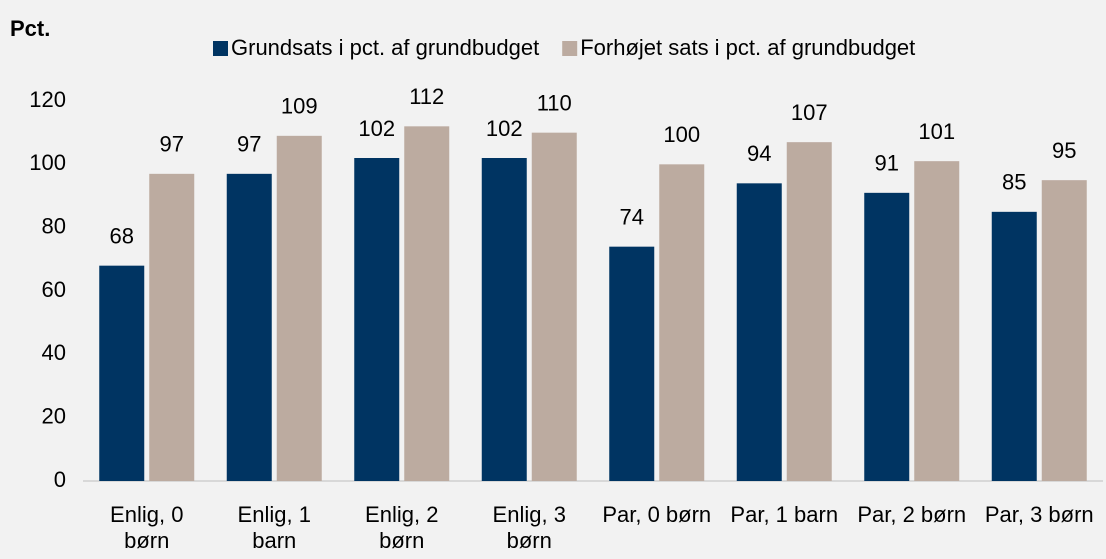 This screenshot has height=559, width=1106. Describe the element at coordinates (122, 235) in the screenshot. I see `data-label: 68` at that location.